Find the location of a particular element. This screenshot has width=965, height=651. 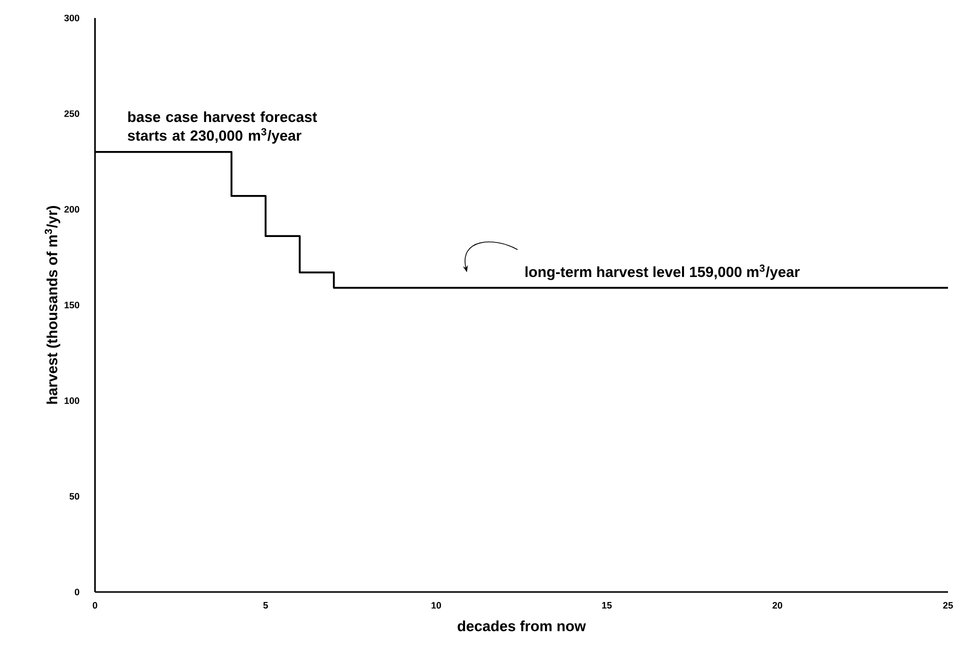

y-tick-label: 0 is located at coordinates (77, 592).